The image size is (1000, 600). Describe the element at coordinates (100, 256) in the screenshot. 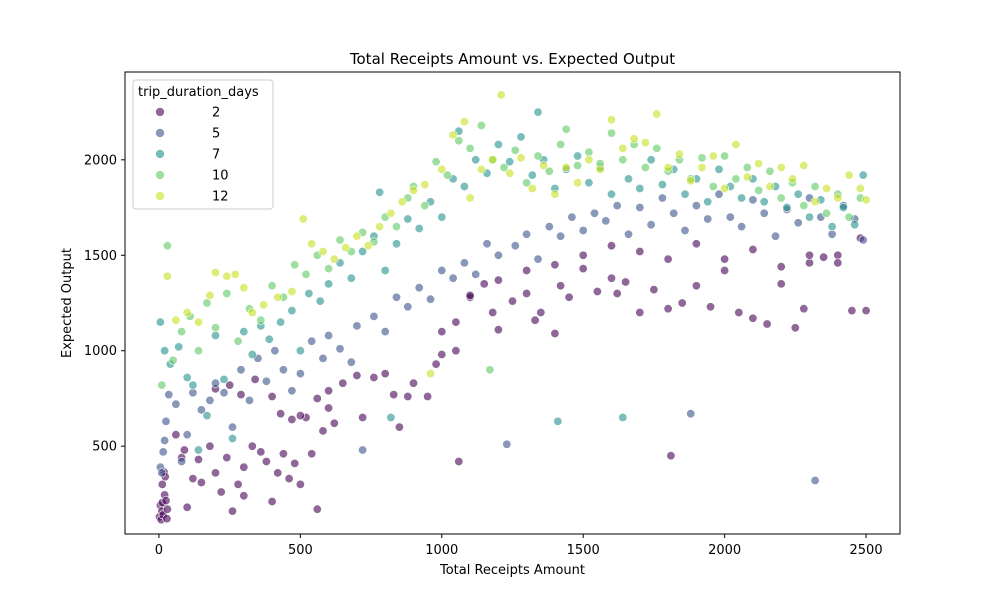

I see `y-tick-label: 1500` at that location.